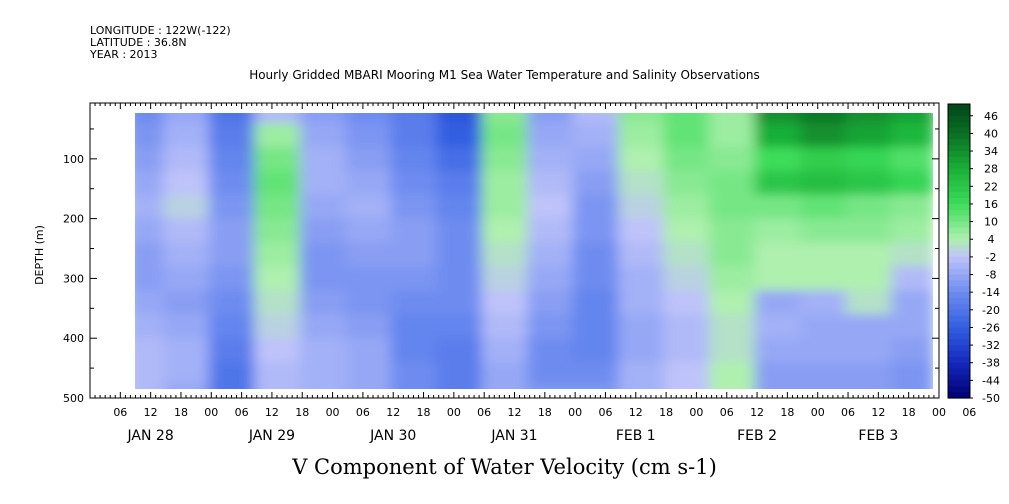 This screenshot has width=1009, height=504. I want to click on x-tick-label: 06, so click(727, 412).